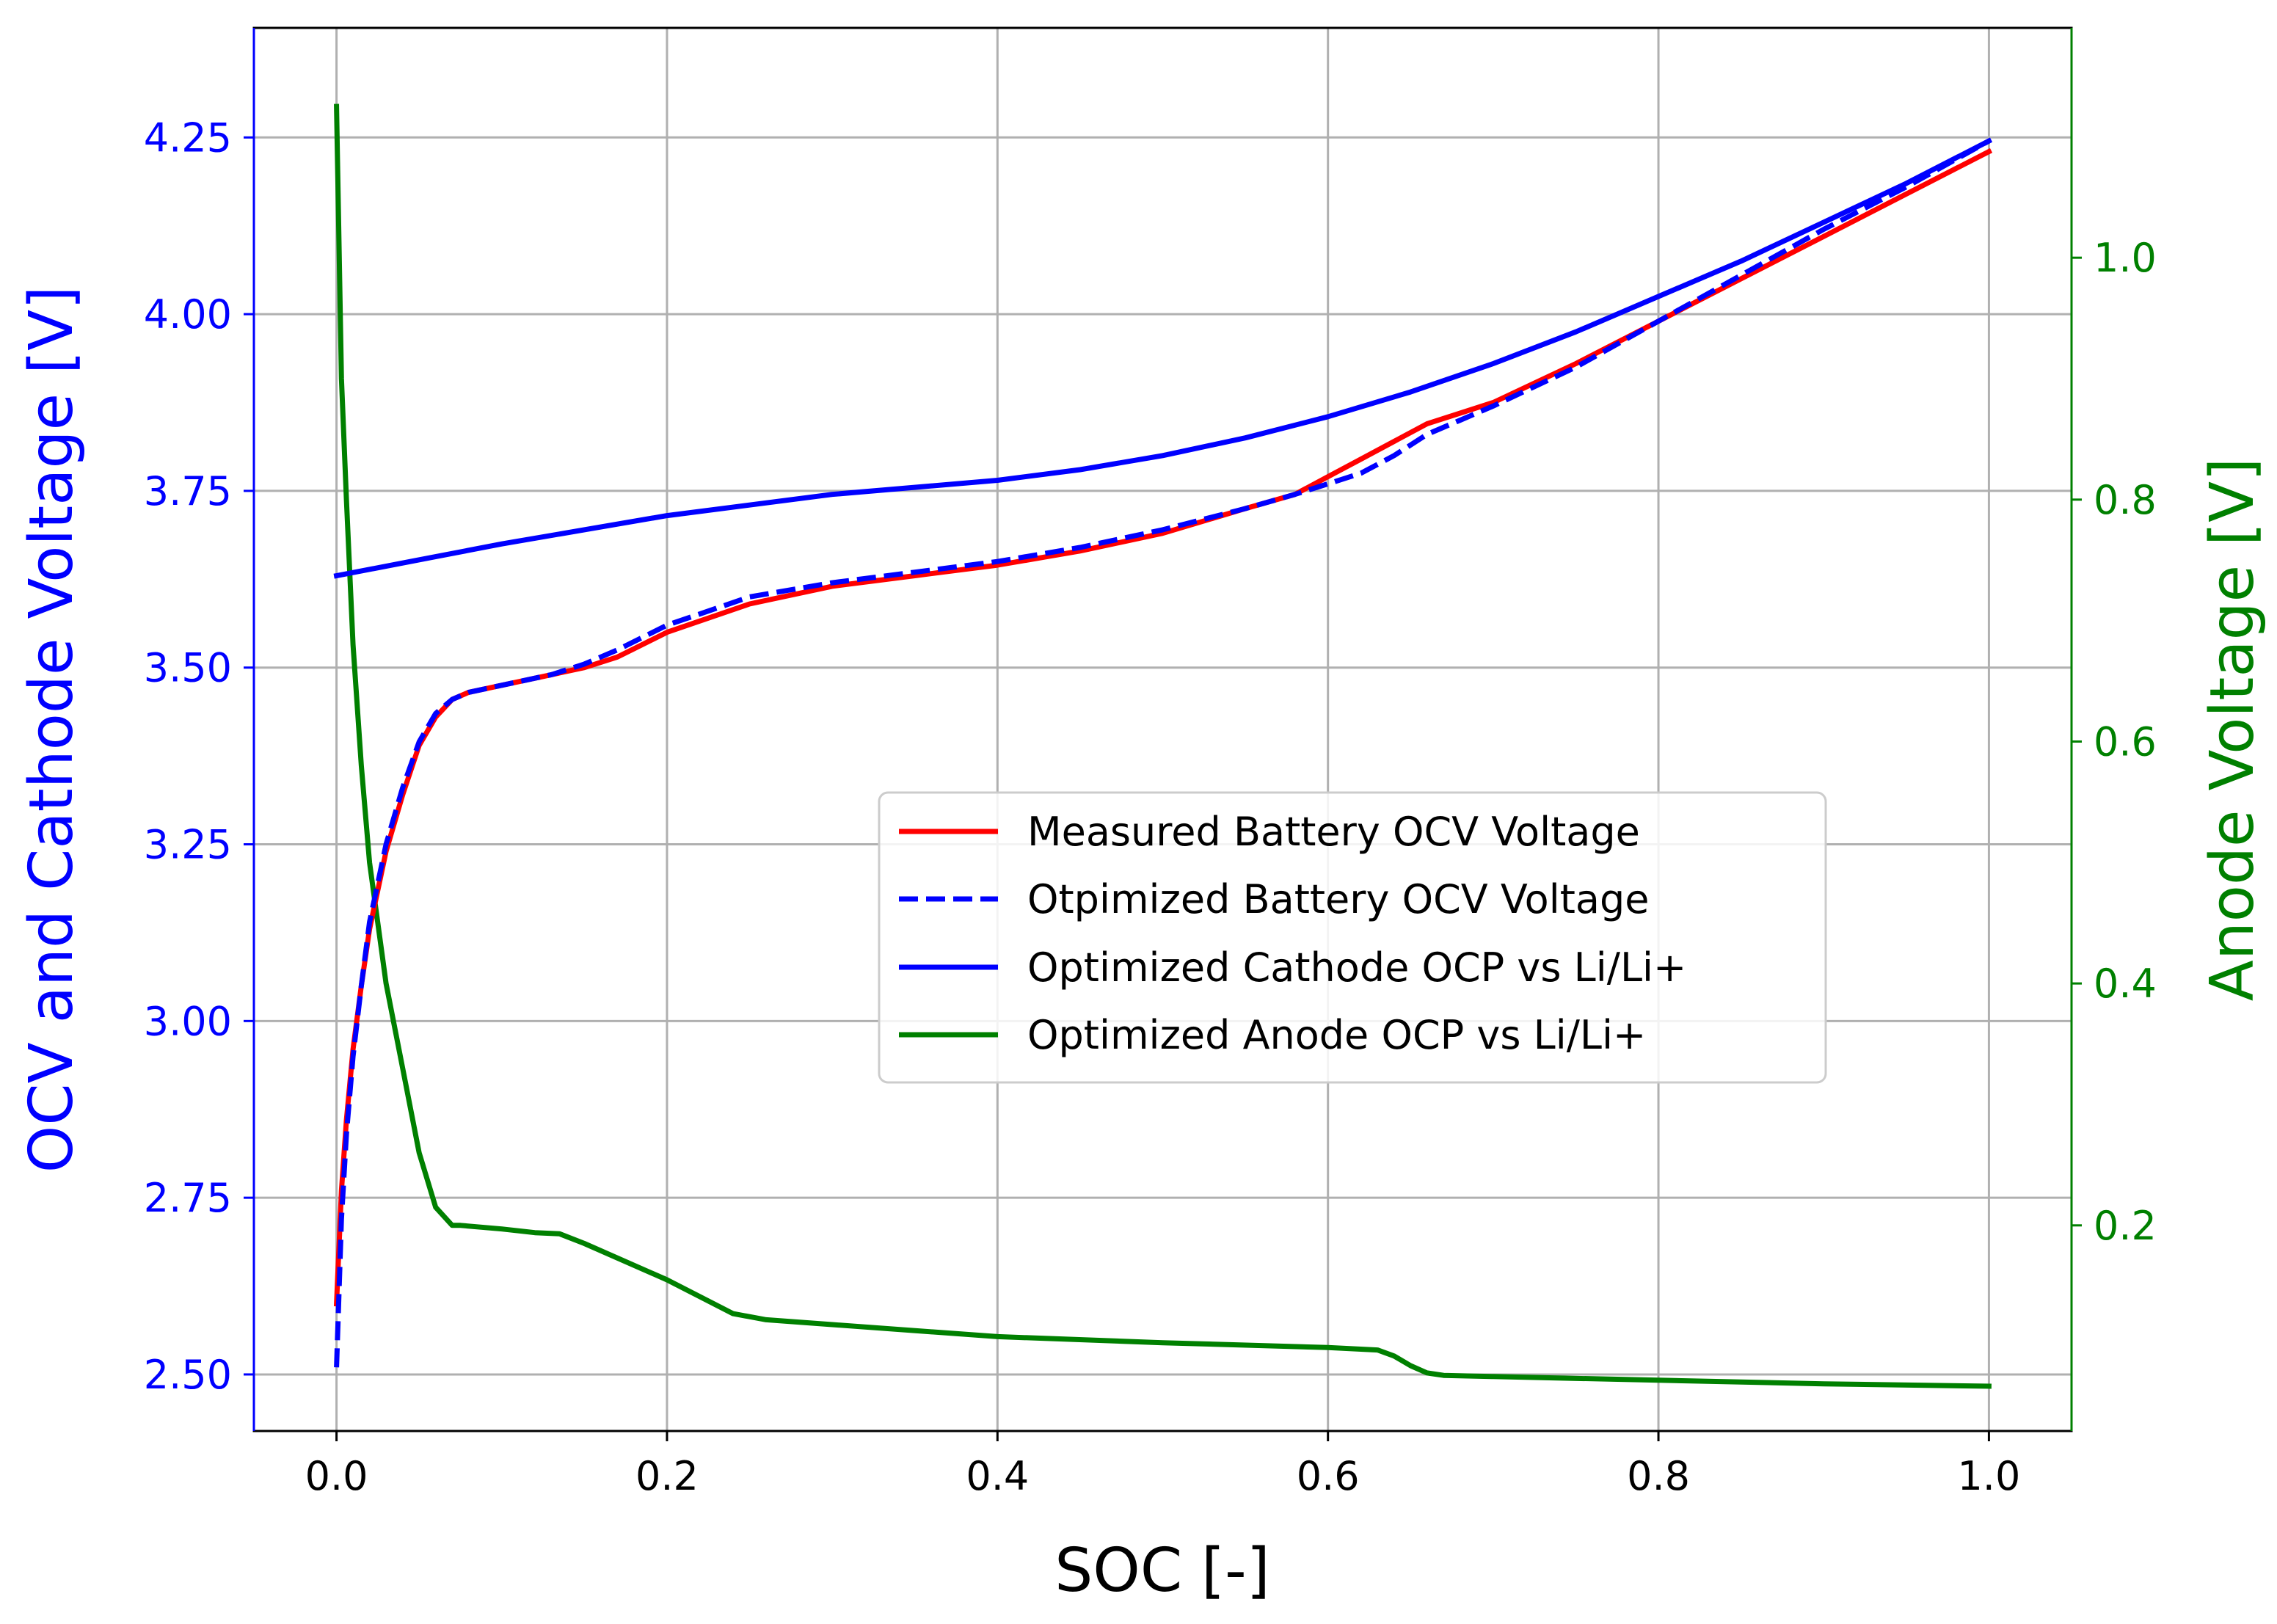 This screenshot has width=2277, height=1624. Describe the element at coordinates (2125, 500) in the screenshot. I see `y-right-tick-label-3: 0.8` at that location.